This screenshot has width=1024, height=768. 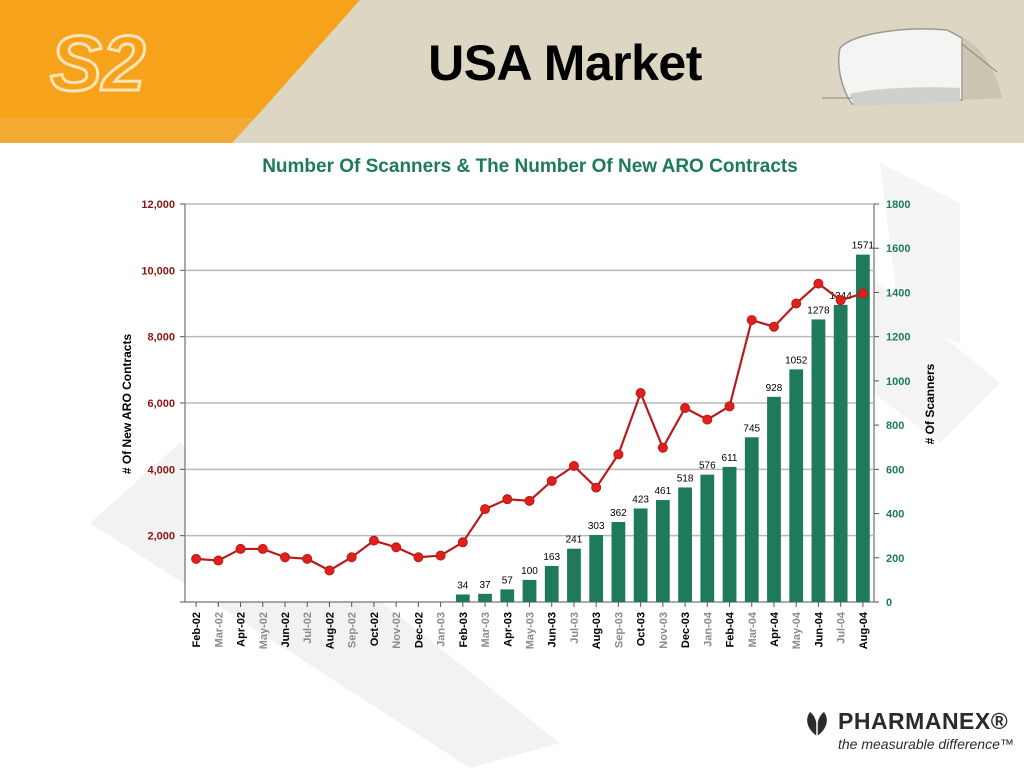 What do you see at coordinates (161, 470) in the screenshot?
I see `left-axis-tick-label: 4,000` at bounding box center [161, 470].